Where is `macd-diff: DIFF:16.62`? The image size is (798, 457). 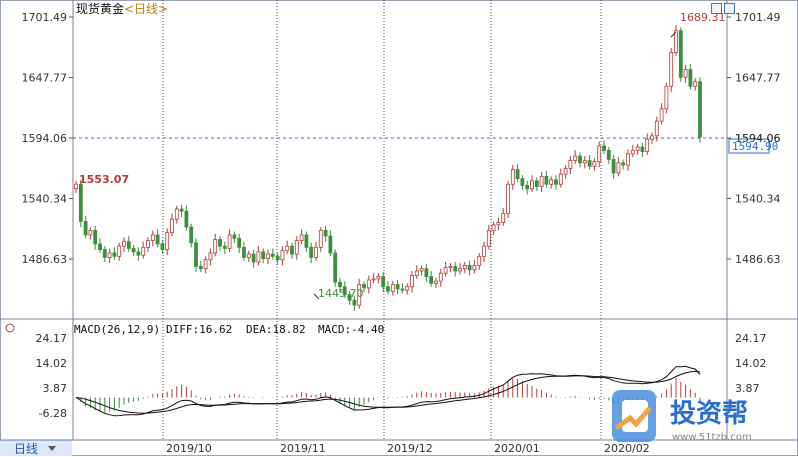
macd-diff: DIFF:16.62 is located at coordinates (199, 329).